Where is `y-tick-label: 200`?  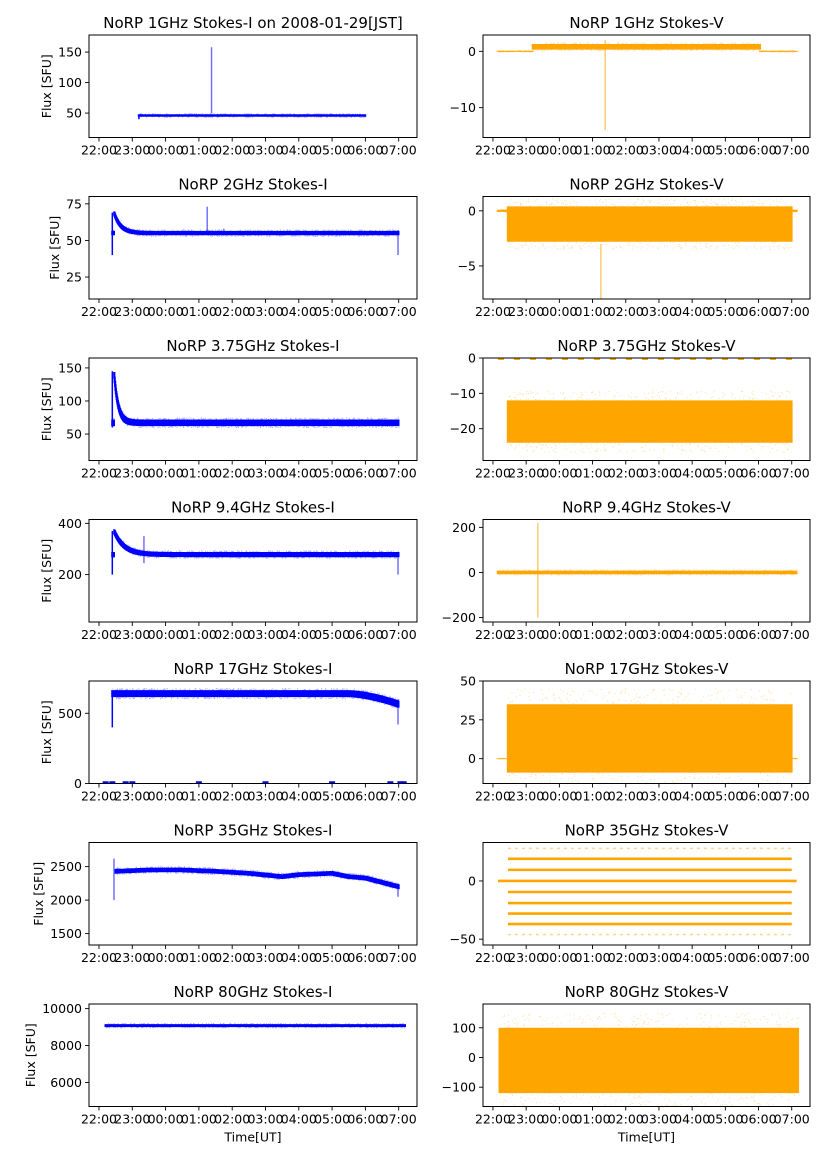 y-tick-label: 200 is located at coordinates (70, 574).